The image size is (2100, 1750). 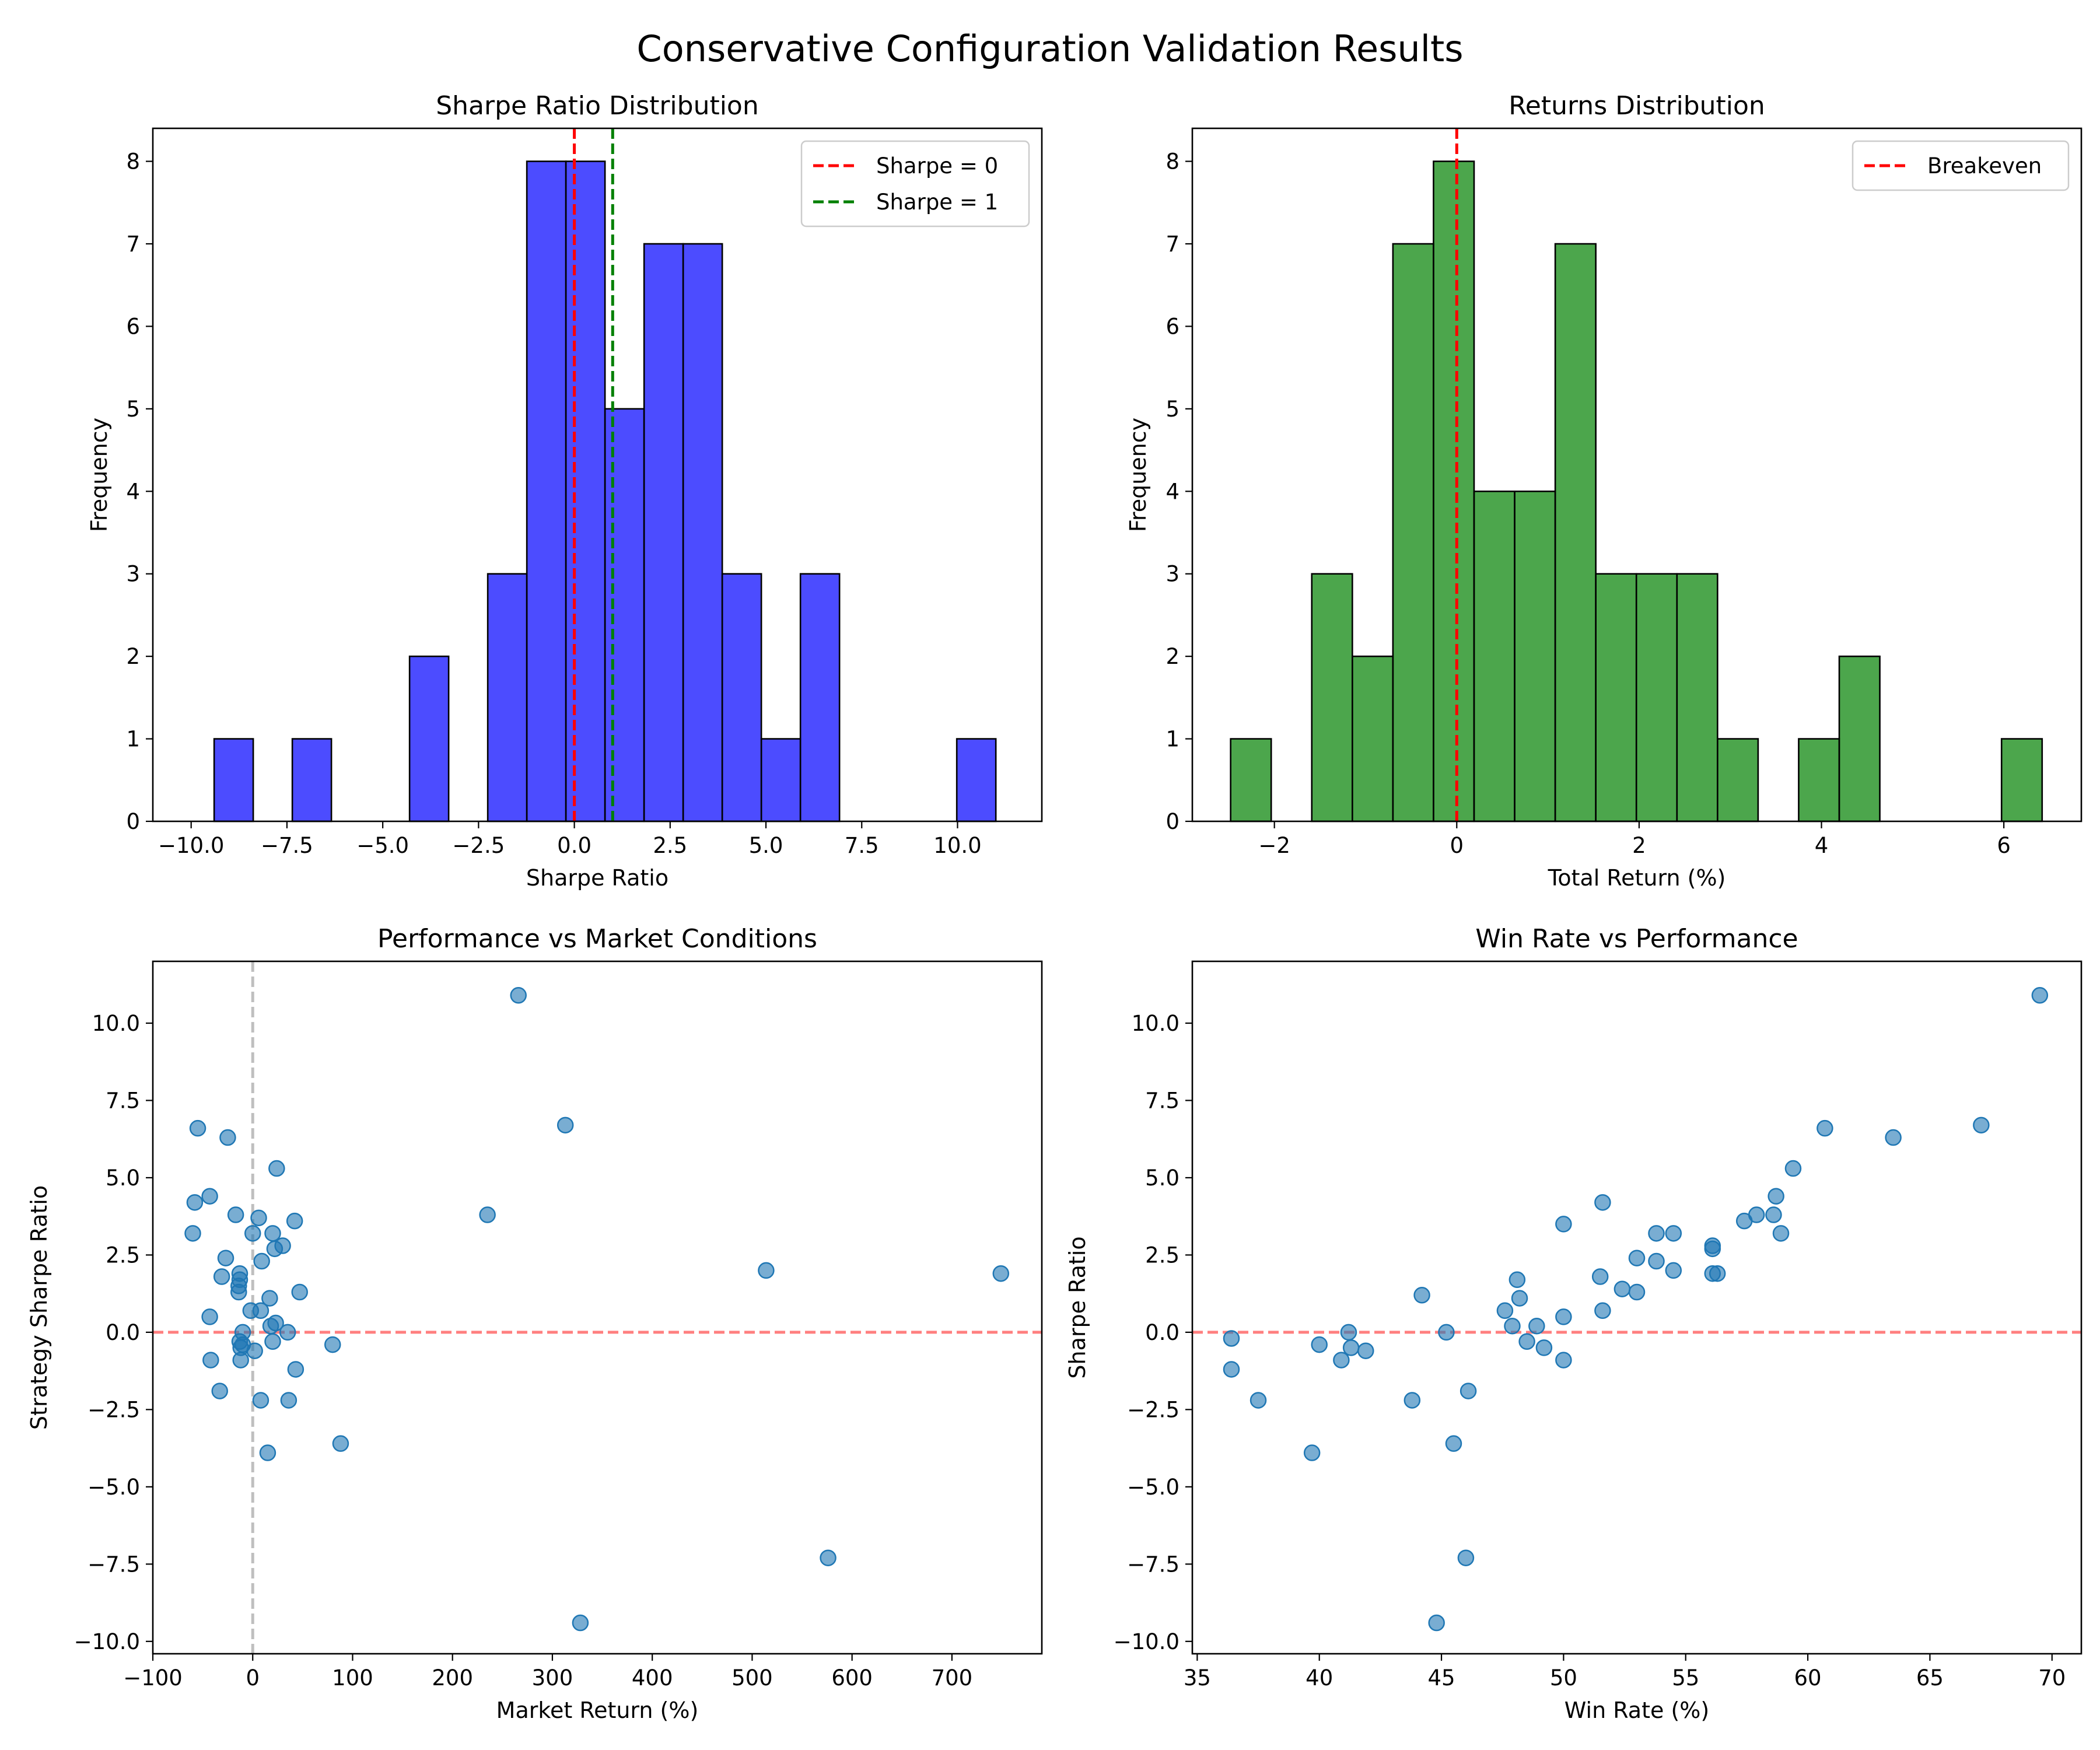 What do you see at coordinates (597, 106) in the screenshot?
I see `panel-title: Sharpe Ratio Distribution` at bounding box center [597, 106].